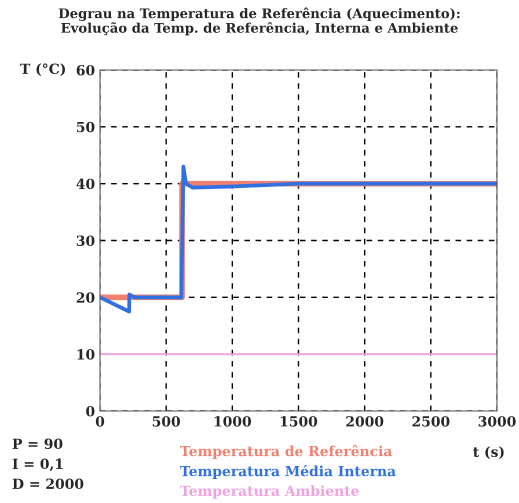  I want to click on x-tick-label: 3000, so click(497, 421).